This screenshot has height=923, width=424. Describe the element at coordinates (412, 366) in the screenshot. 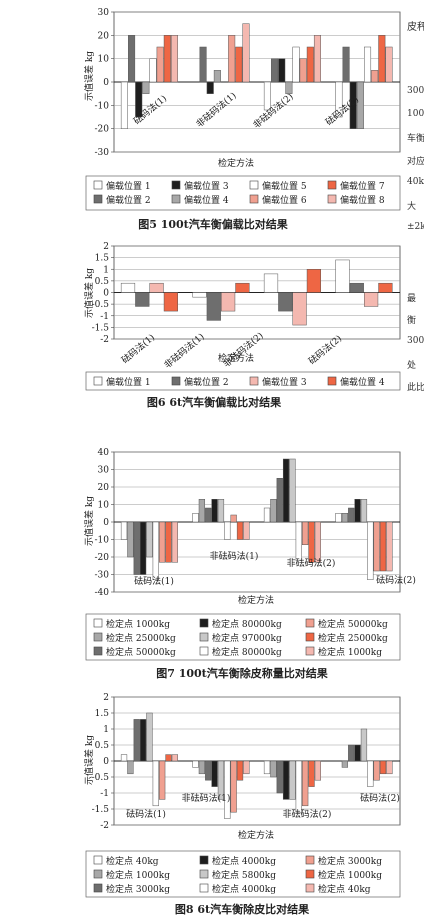

I see `side-text-line: 处` at that location.